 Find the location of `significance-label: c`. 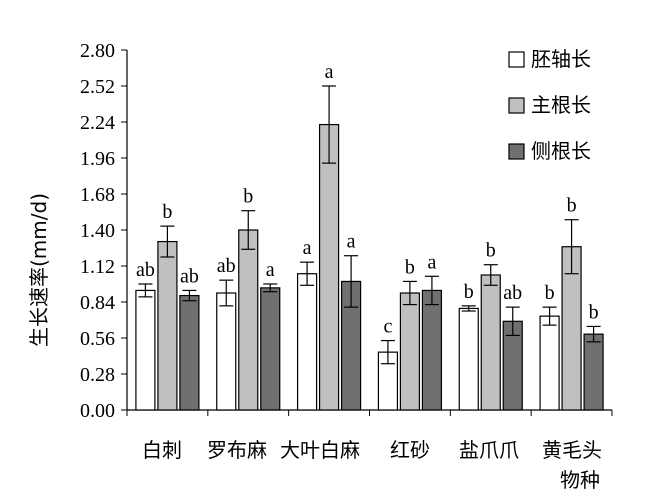

significance-label: c is located at coordinates (387, 327).